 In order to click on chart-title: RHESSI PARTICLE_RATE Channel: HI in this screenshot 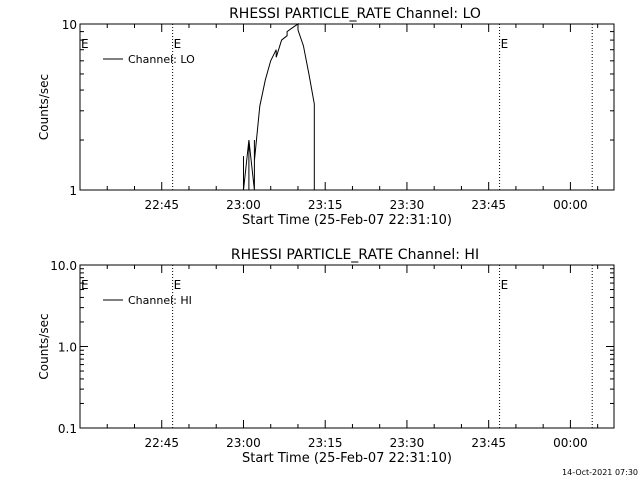, I will do `click(355, 255)`.